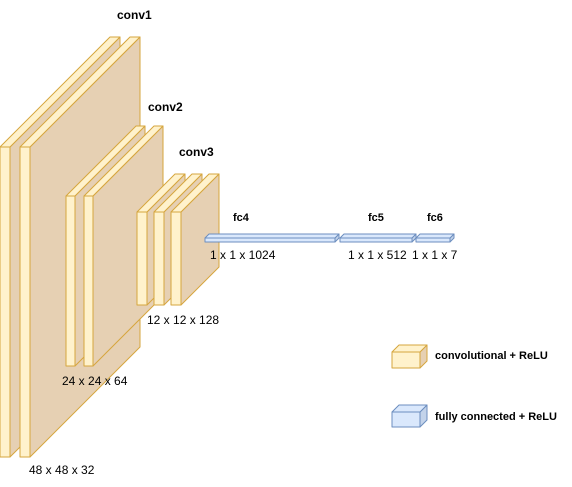 The image size is (572, 487). Describe the element at coordinates (243, 255) in the screenshot. I see `fc4-size-label: 1 x 1 x 1024` at that location.